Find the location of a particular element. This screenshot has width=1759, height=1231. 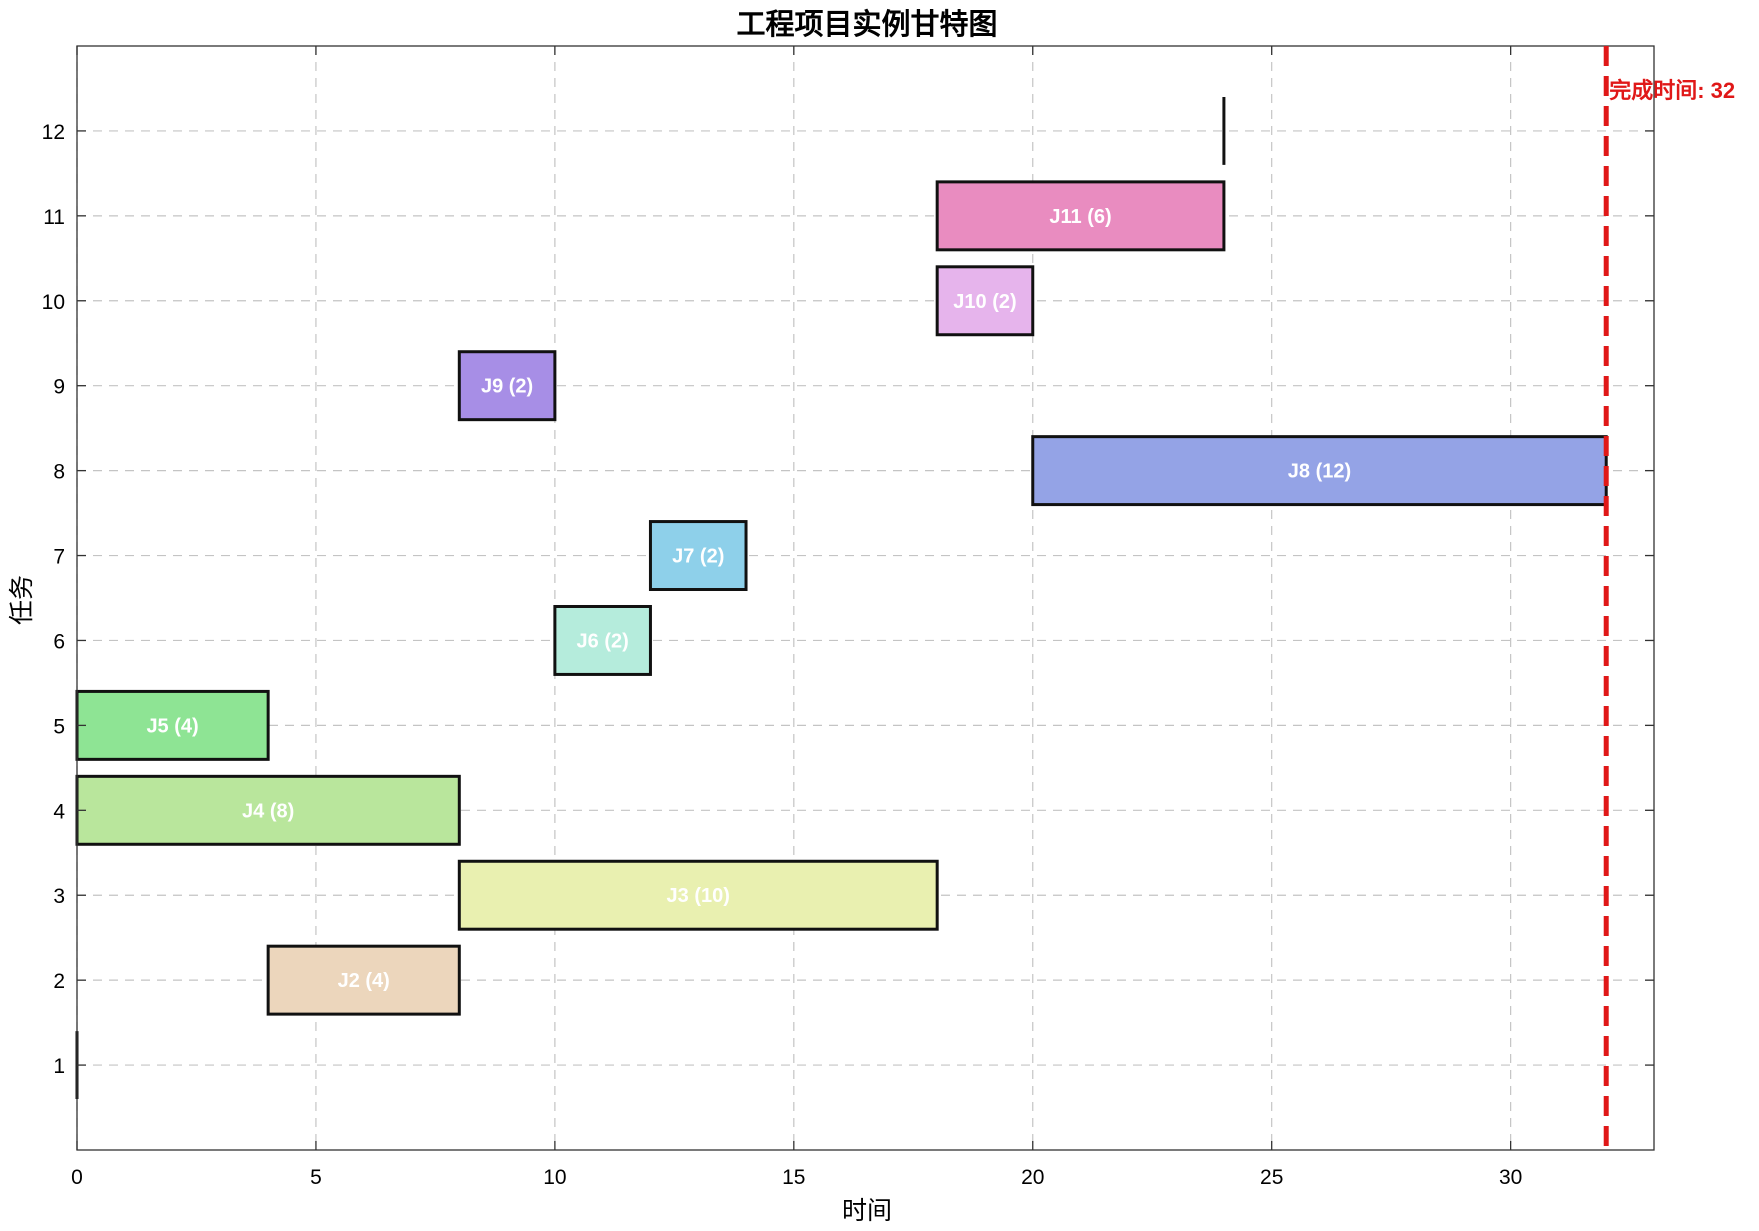

task-bar-label: J11 (6) is located at coordinates (1080, 217).